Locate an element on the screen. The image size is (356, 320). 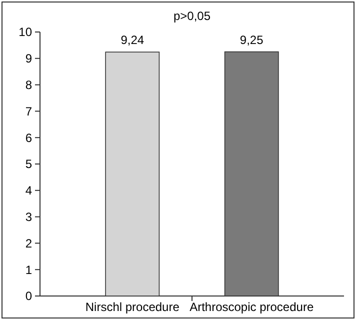
y-tick-label: 9 is located at coordinates (28, 59).